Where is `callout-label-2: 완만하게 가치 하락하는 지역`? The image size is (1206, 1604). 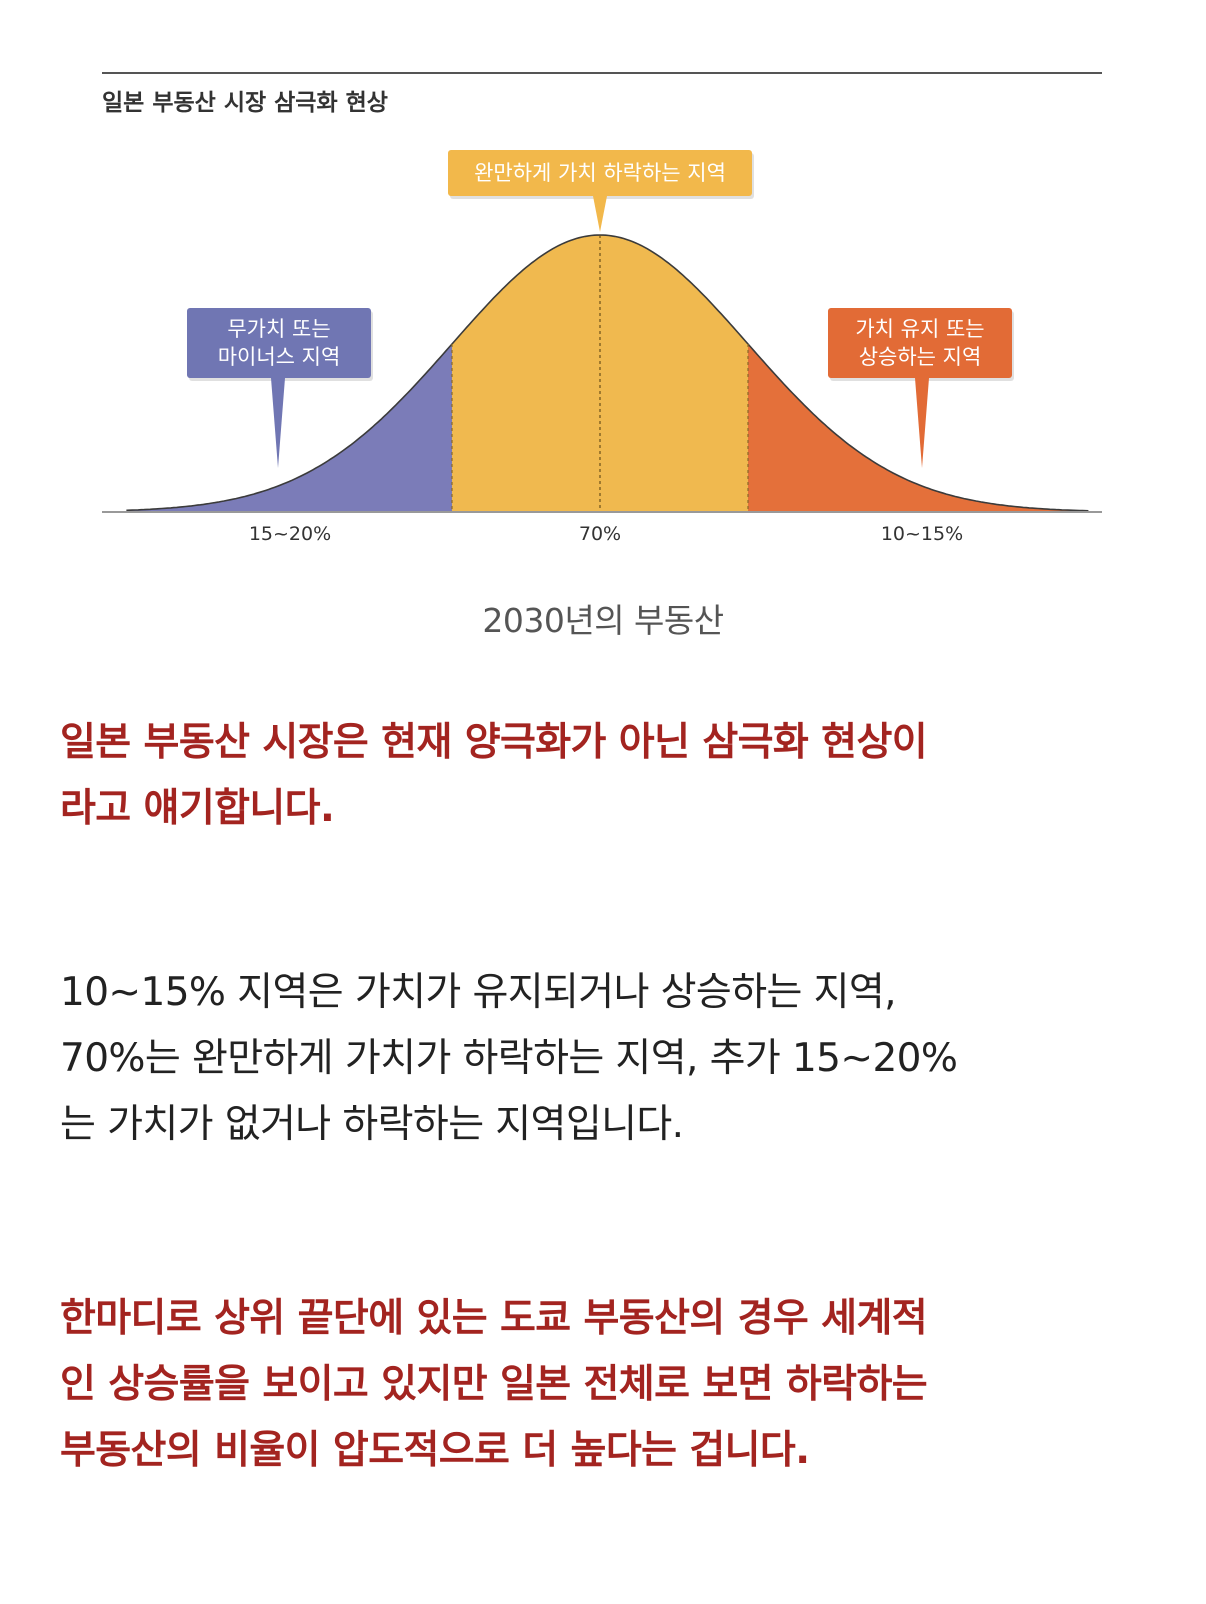 callout-label-2: 완만하게 가치 하락하는 지역 is located at coordinates (600, 173).